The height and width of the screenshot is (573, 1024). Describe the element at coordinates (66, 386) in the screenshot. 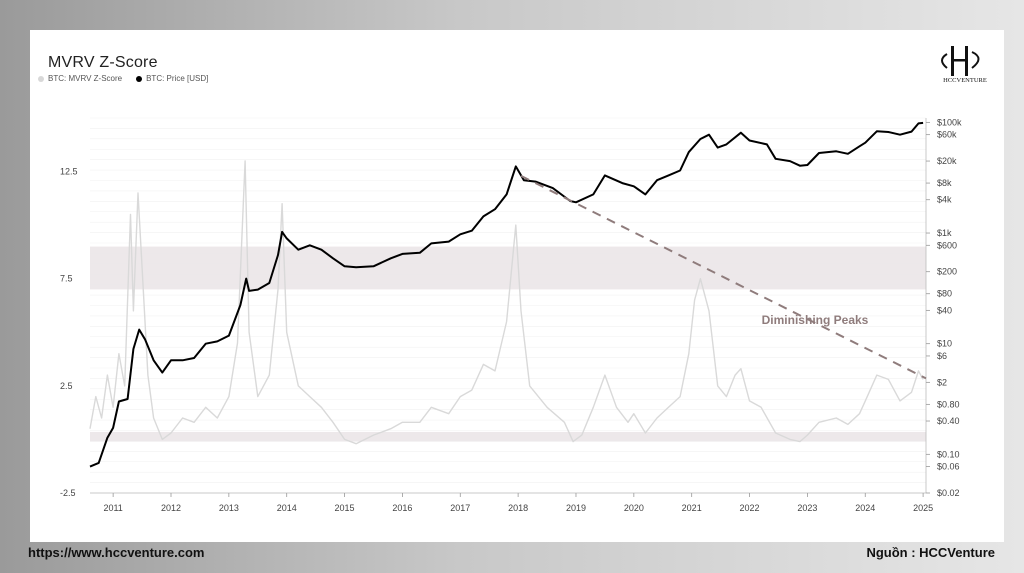

I see `left-tick-label: 2.5` at that location.